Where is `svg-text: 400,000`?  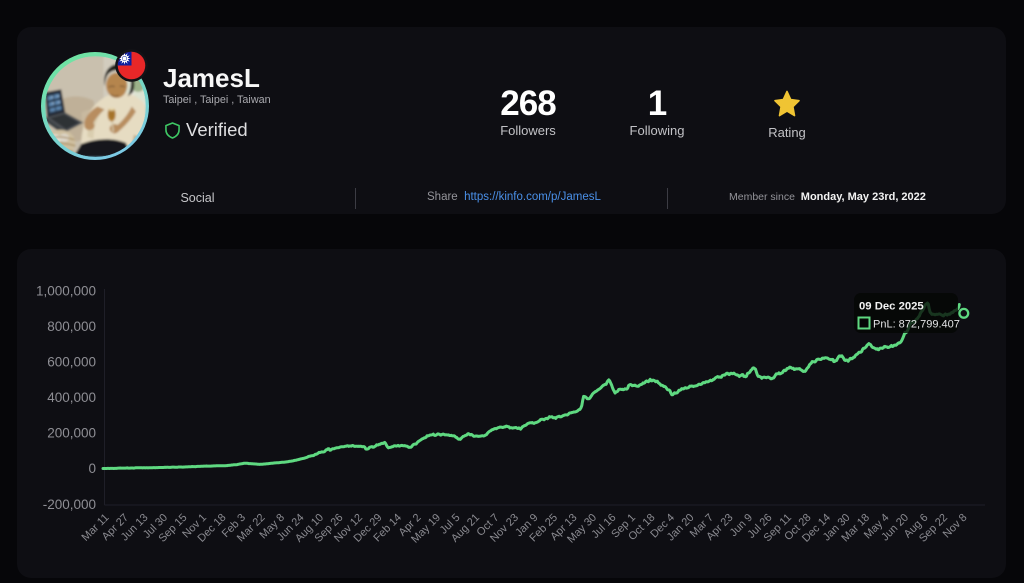
svg-text: 400,000 is located at coordinates (71, 397).